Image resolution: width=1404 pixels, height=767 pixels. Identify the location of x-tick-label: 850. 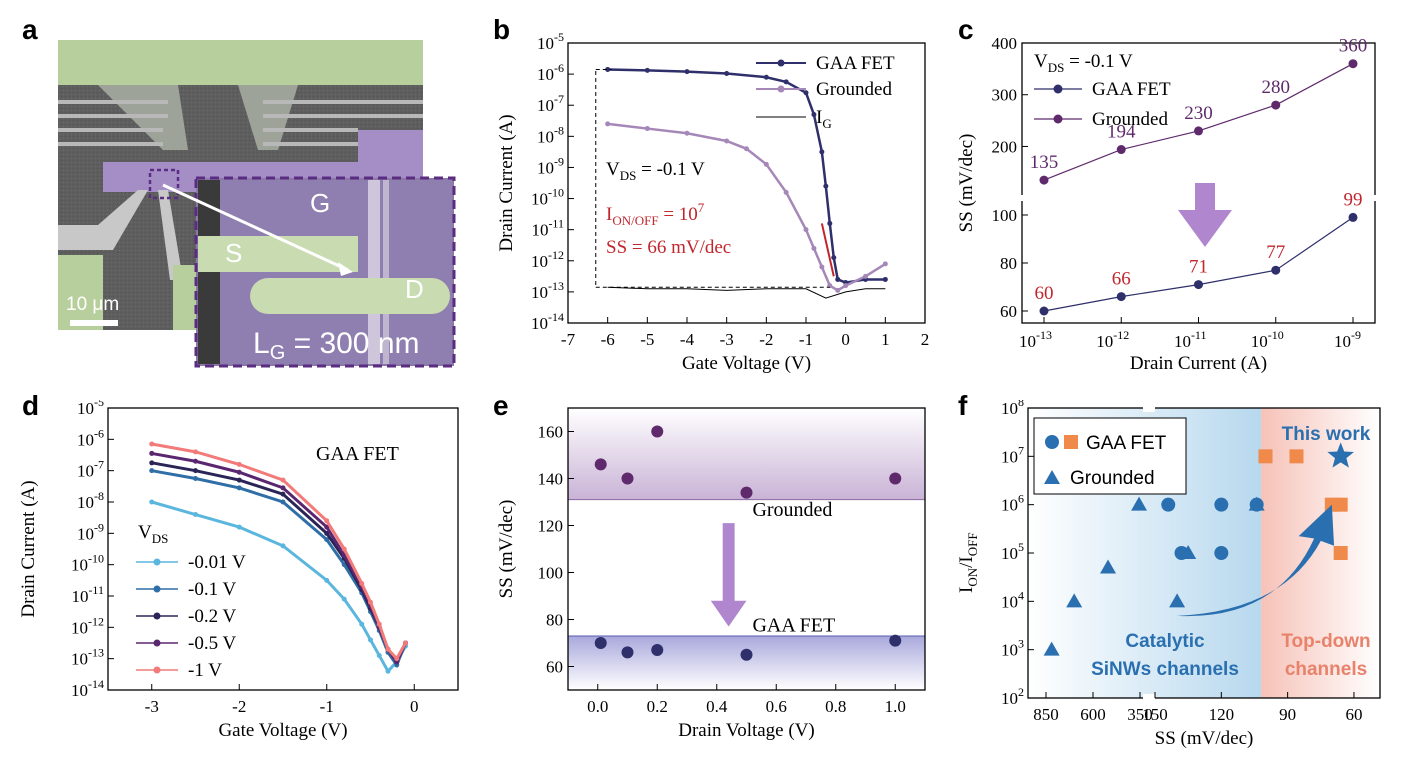
(1046, 714).